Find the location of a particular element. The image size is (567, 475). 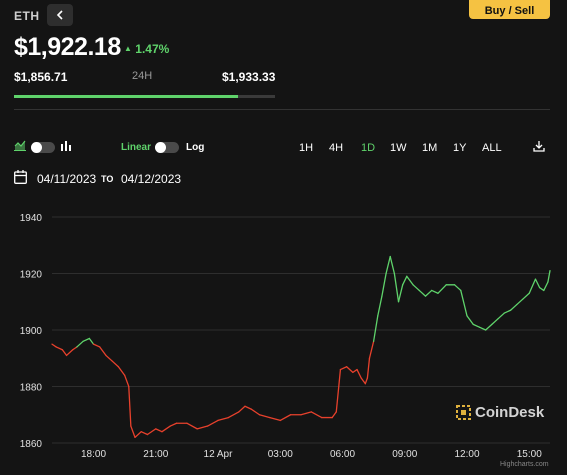

chart-credits: Highcharts.com is located at coordinates (524, 464).